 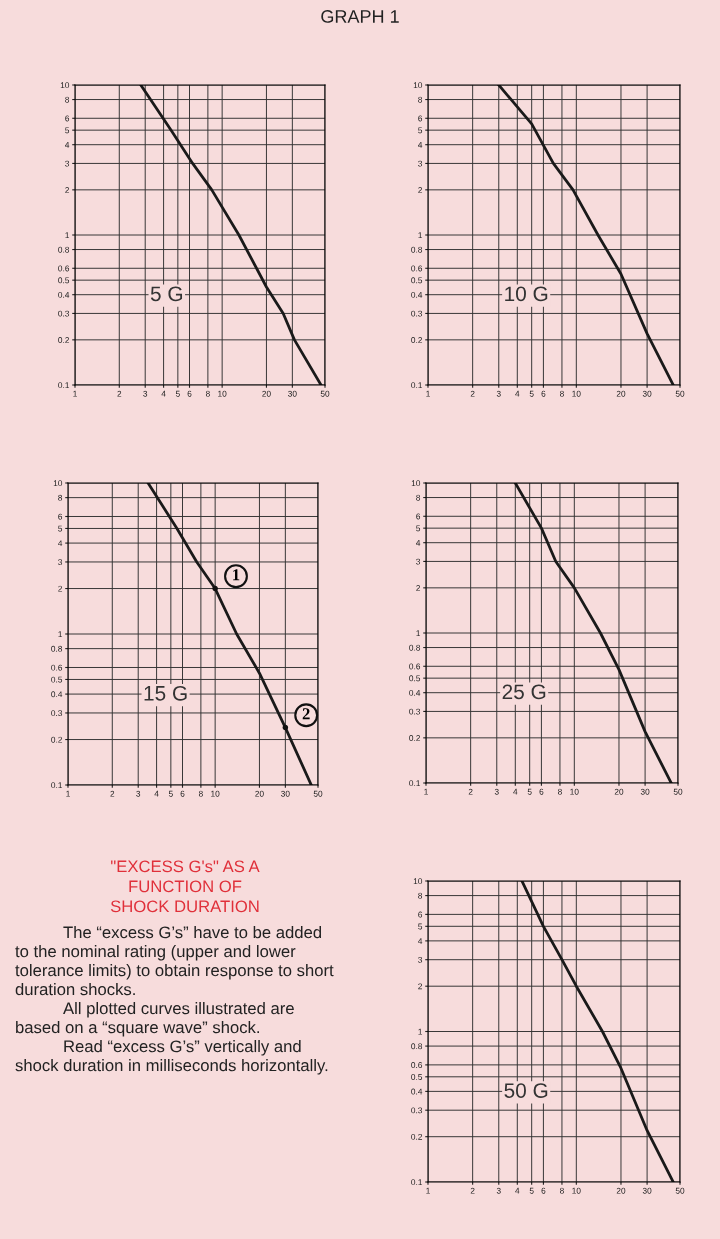 What do you see at coordinates (417, 1077) in the screenshot?
I see `y-tick-label: 0.5` at bounding box center [417, 1077].